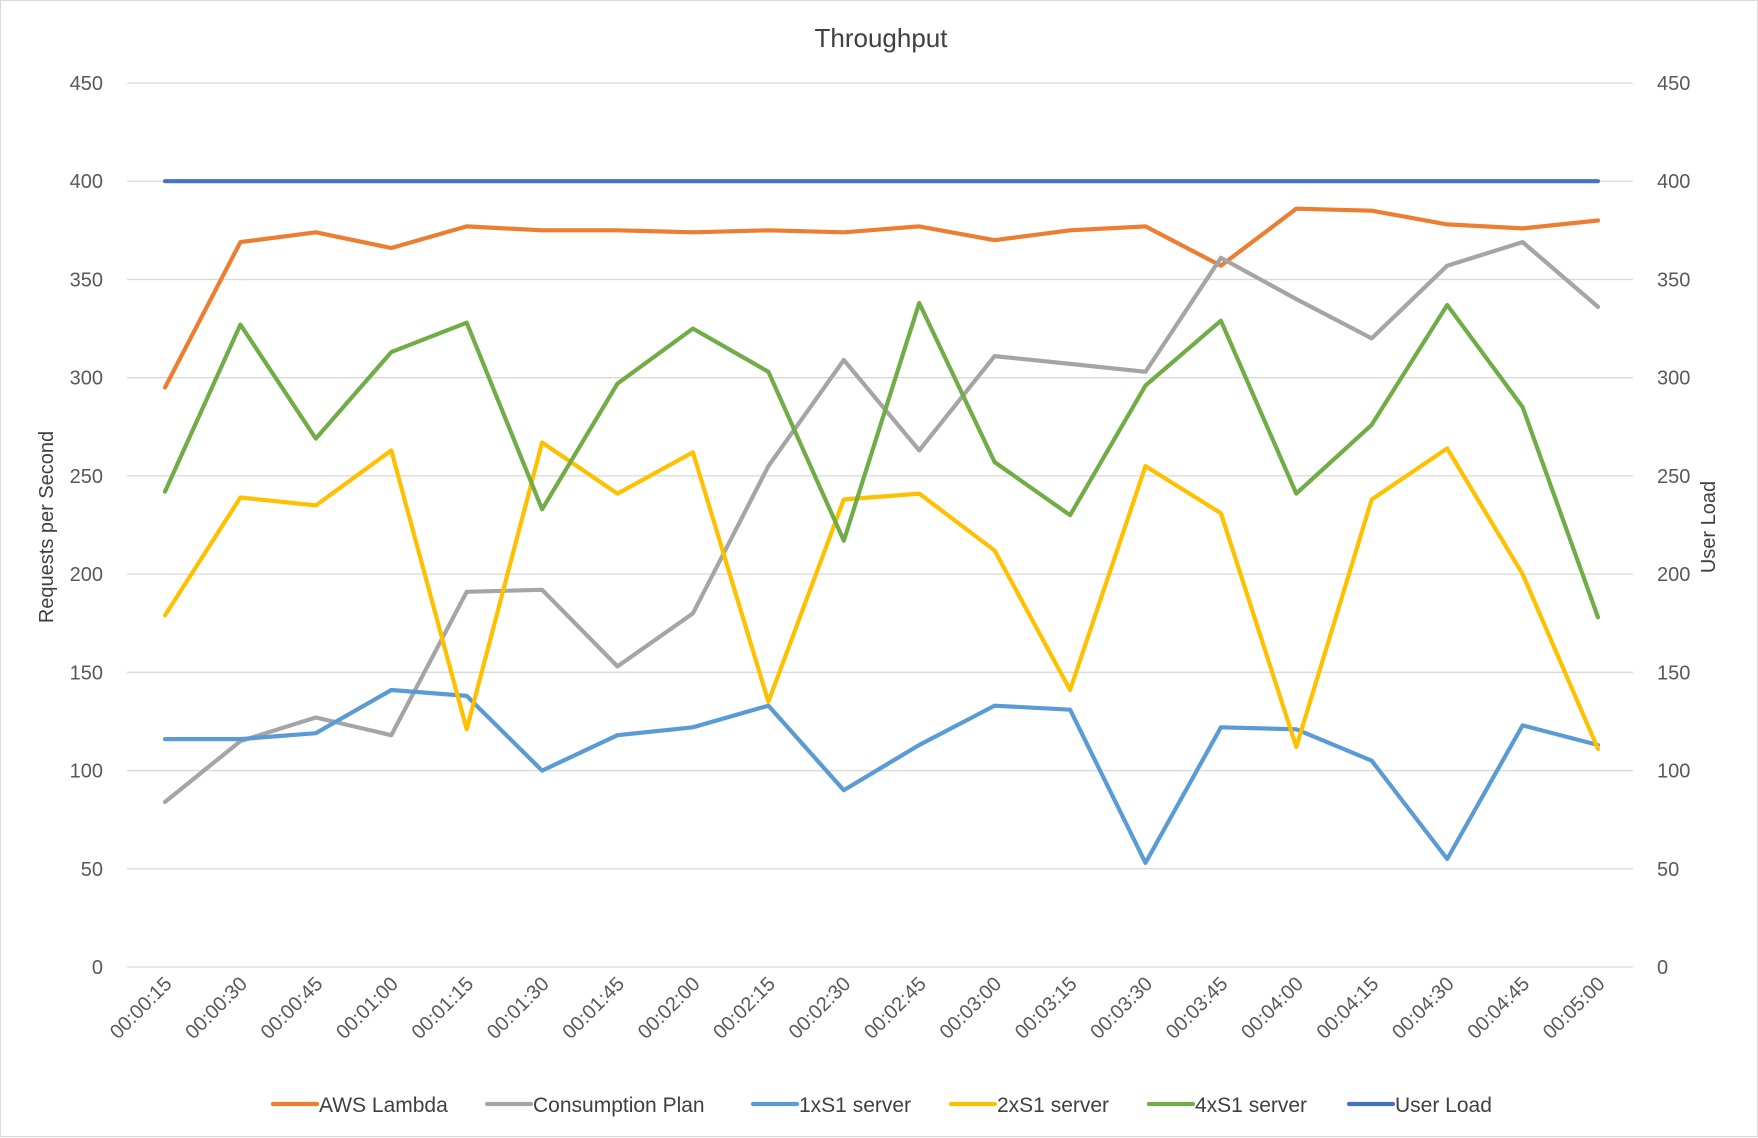  I want to click on y2-tick-label: 0, so click(1662, 968).